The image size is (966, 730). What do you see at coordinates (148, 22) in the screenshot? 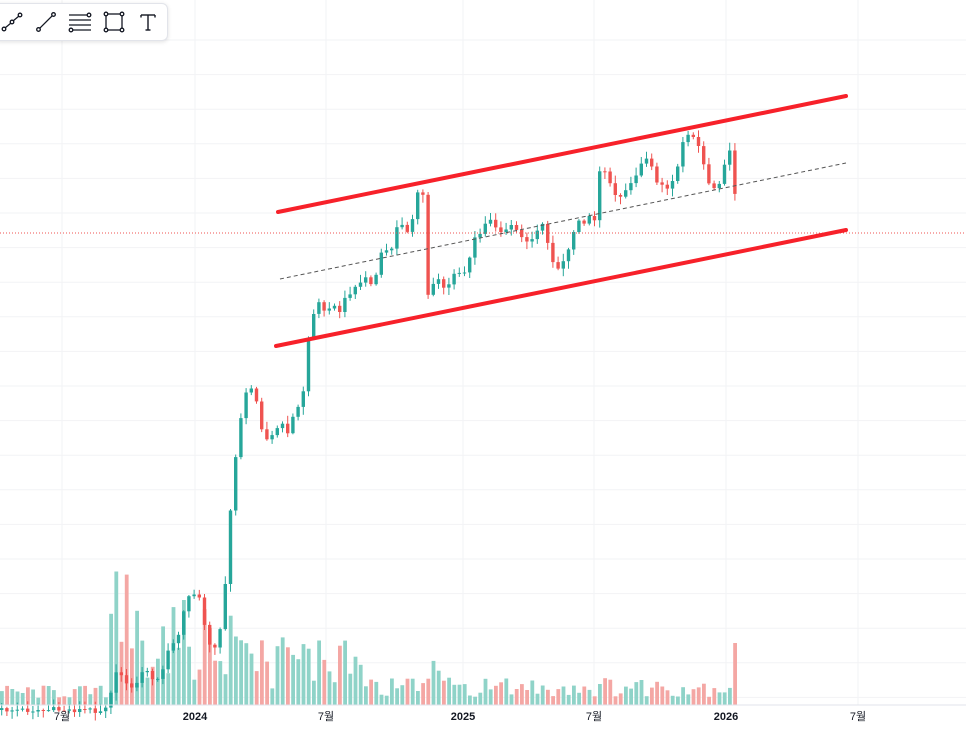
I see `text-tool` at bounding box center [148, 22].